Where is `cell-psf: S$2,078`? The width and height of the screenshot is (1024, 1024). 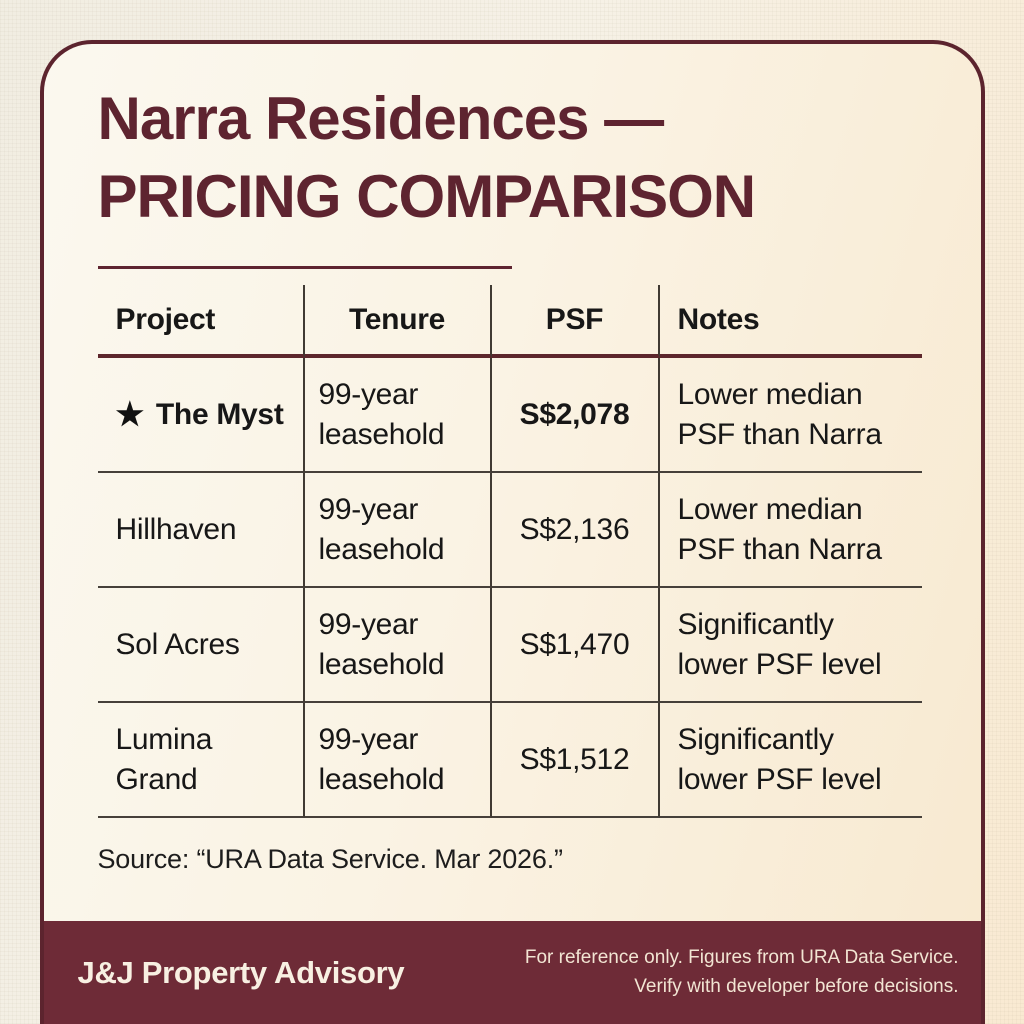
cell-psf: S$2,078 is located at coordinates (575, 415).